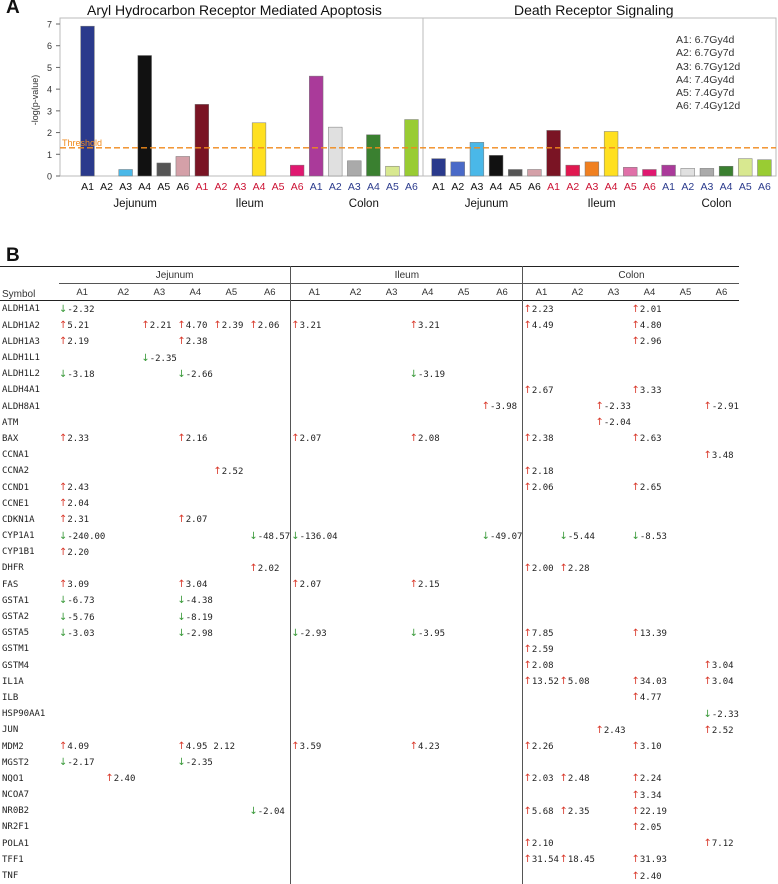  Describe the element at coordinates (199, 617) in the screenshot. I see `fold-change-value: -8.19` at that location.